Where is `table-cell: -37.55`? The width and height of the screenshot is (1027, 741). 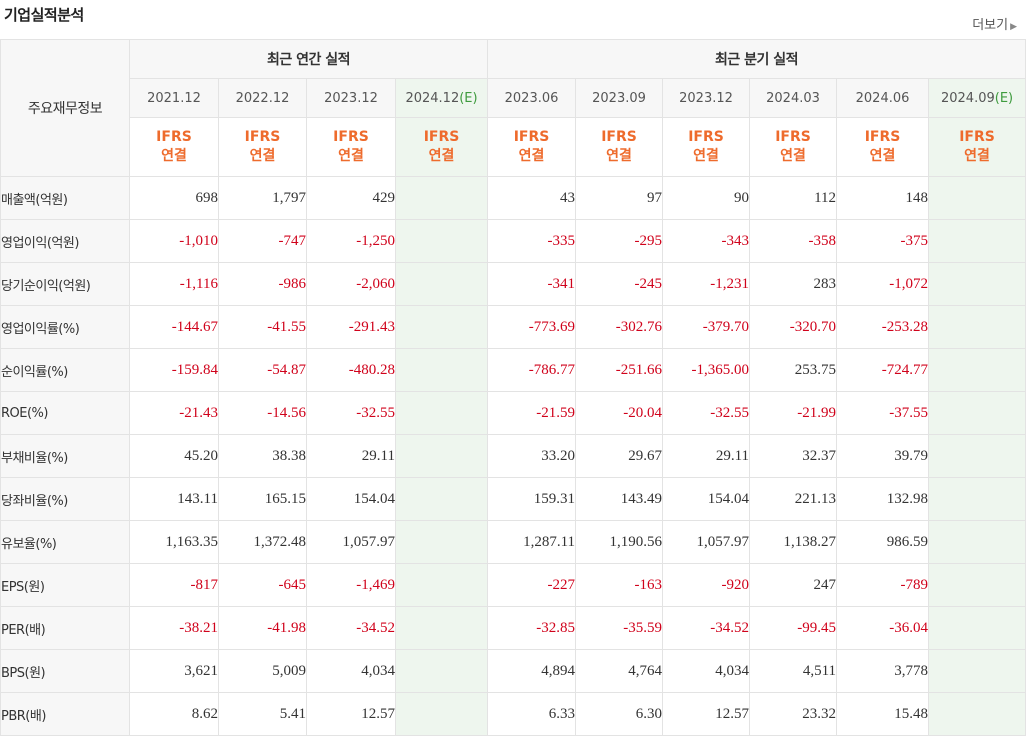
table-cell: -37.55 is located at coordinates (883, 413).